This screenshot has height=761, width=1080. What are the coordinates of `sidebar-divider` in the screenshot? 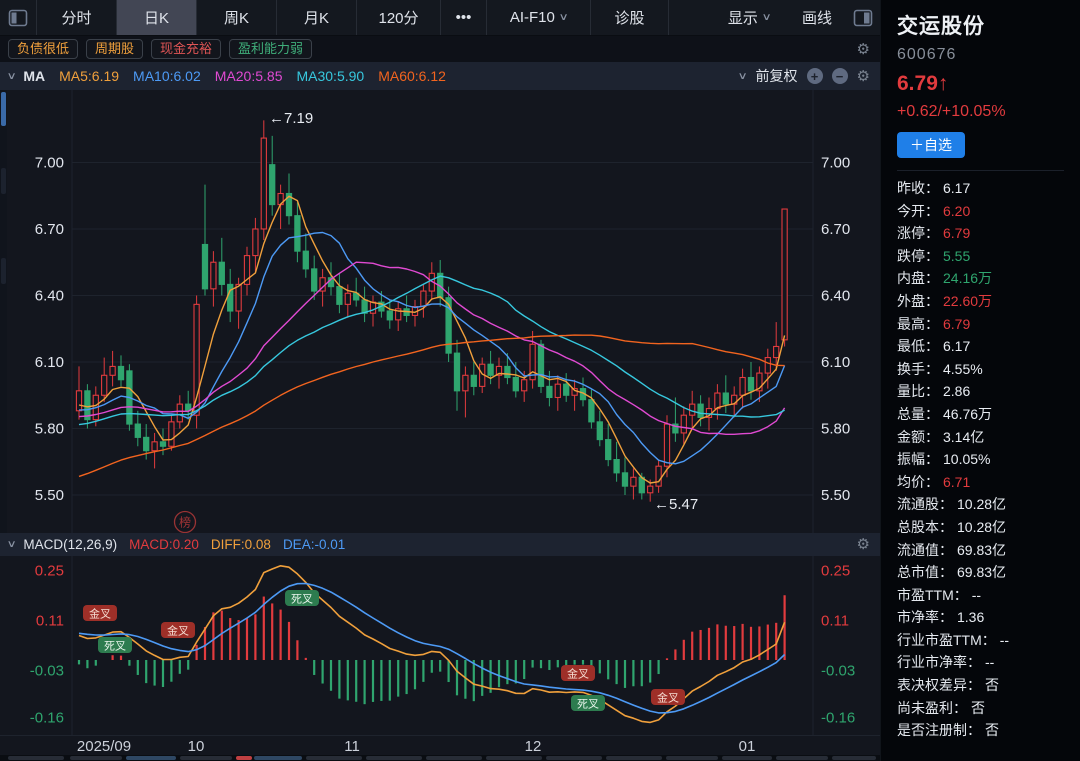 It's located at (980, 170).